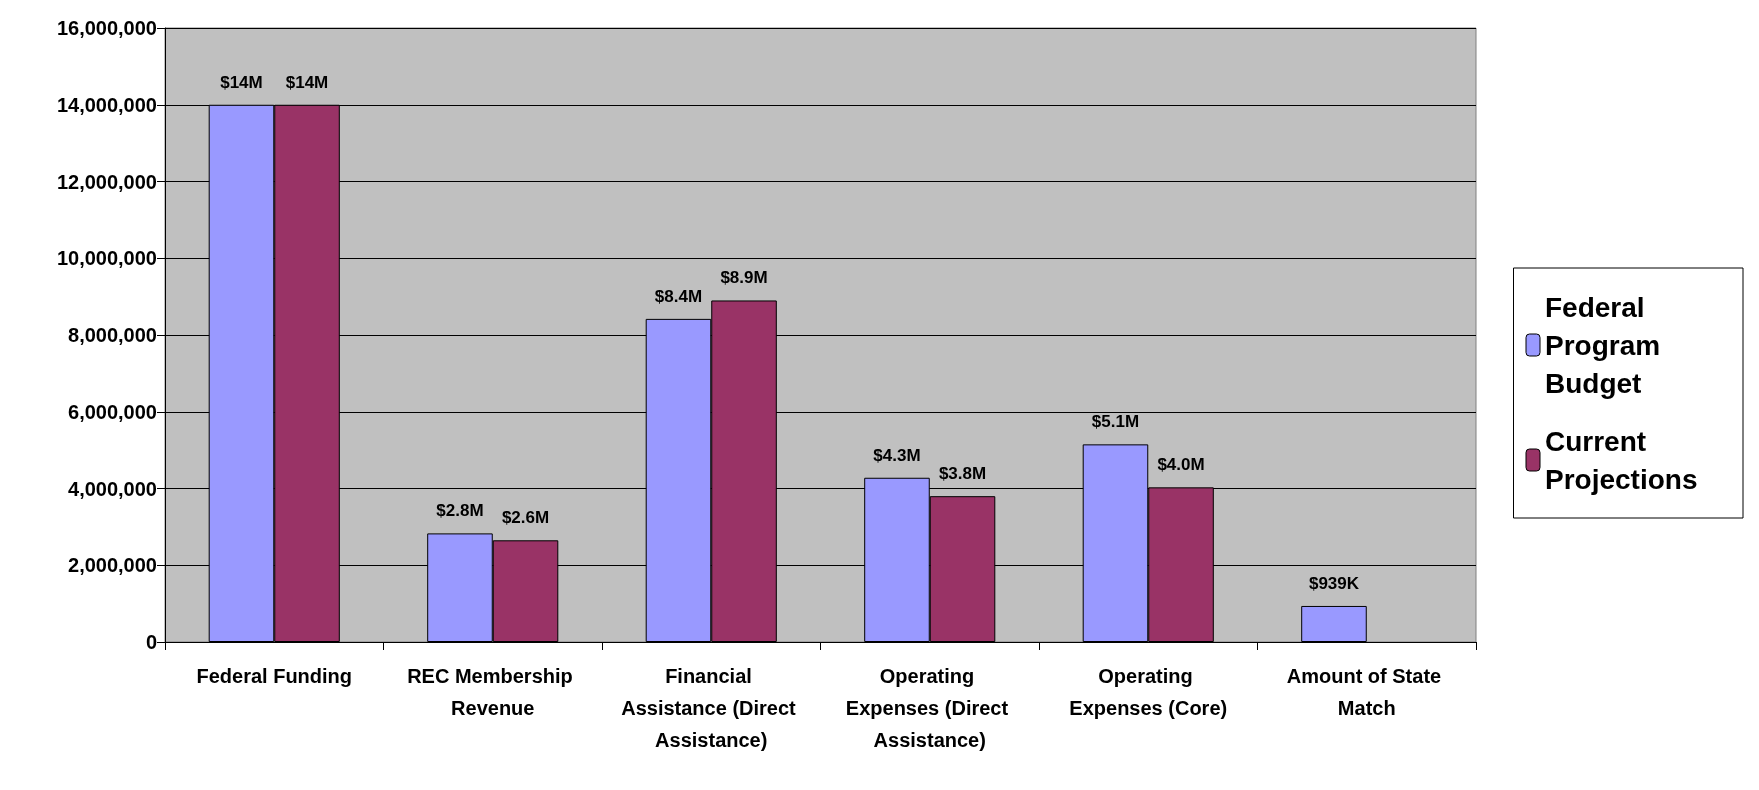  I want to click on data-label: $2.8M, so click(460, 511).